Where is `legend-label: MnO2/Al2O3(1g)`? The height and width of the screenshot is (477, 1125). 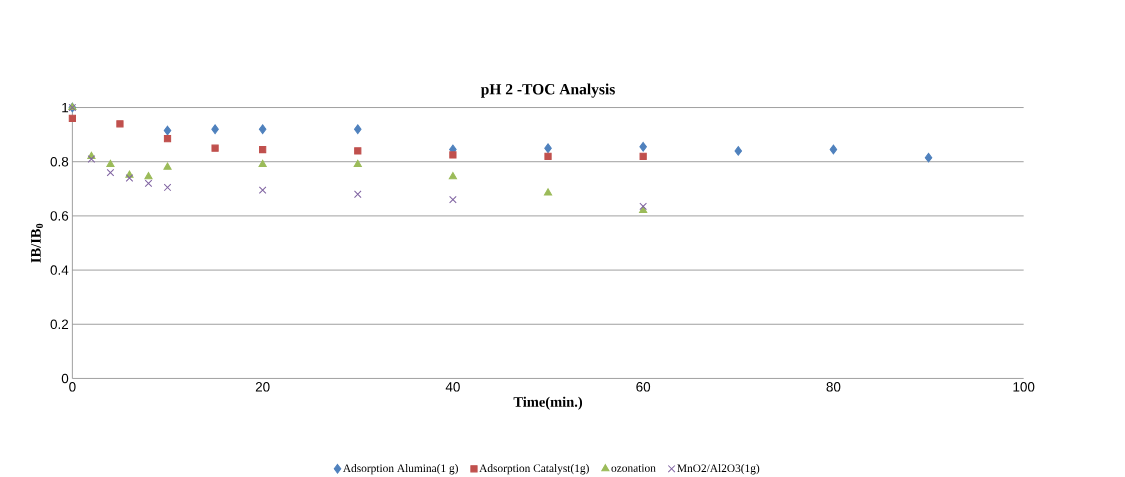 legend-label: MnO2/Al2O3(1g) is located at coordinates (718, 469).